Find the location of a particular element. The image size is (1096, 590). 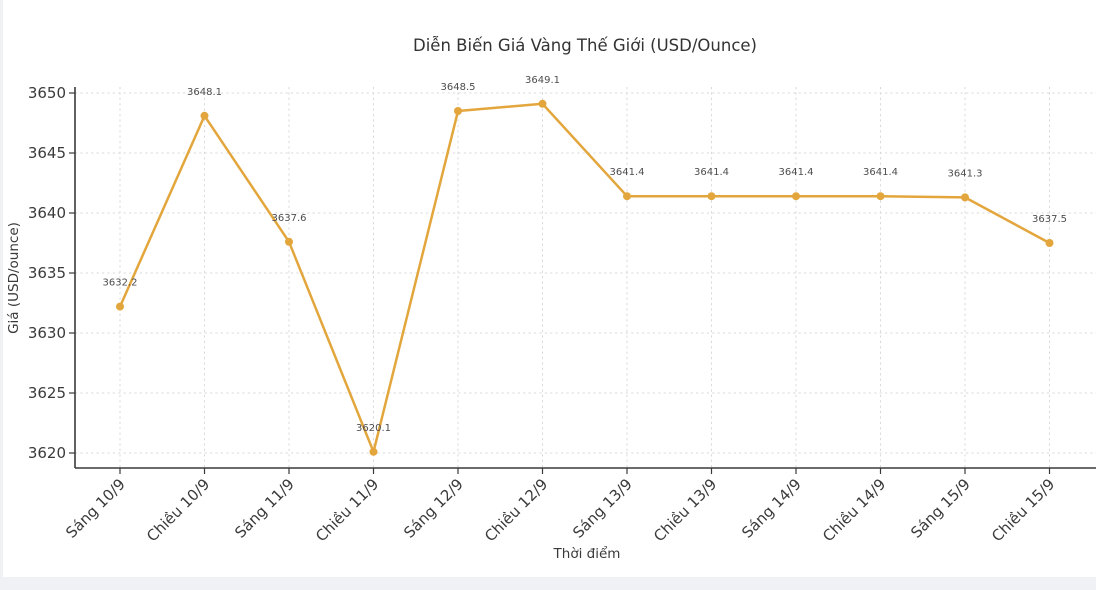

x-tick-label: Chiều 10/9 is located at coordinates (178, 510).